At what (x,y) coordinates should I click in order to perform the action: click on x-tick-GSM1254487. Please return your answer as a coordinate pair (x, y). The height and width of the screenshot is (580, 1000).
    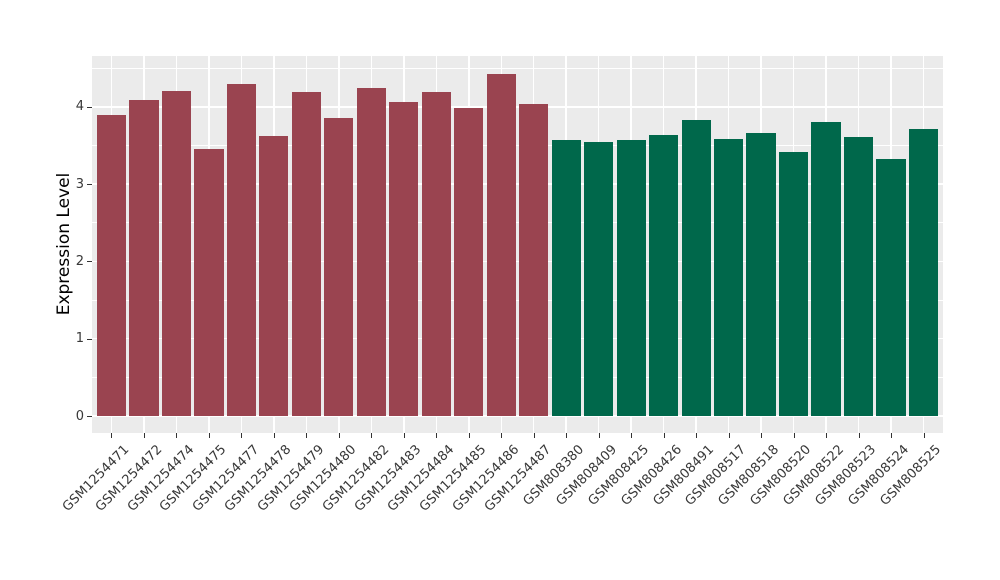
    Looking at the image, I should click on (534, 435).